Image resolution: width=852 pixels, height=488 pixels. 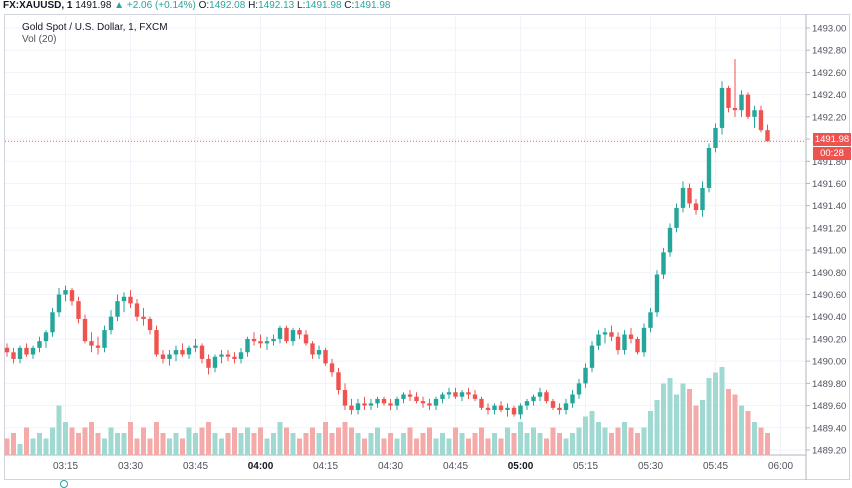 I want to click on open-label: O:, so click(x=204, y=5).